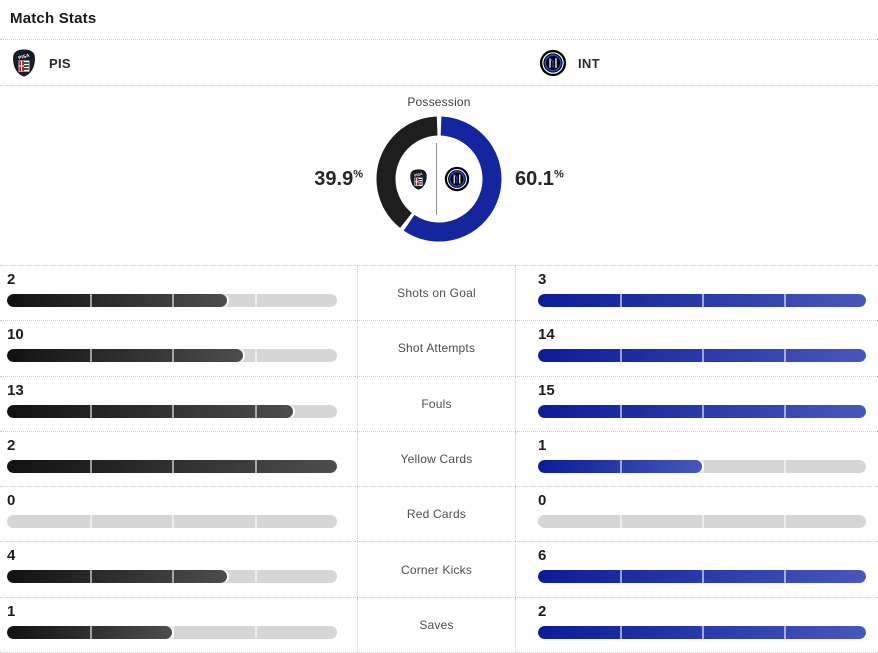 This screenshot has height=653, width=878. What do you see at coordinates (697, 569) in the screenshot?
I see `stat-cell-away: 6` at bounding box center [697, 569].